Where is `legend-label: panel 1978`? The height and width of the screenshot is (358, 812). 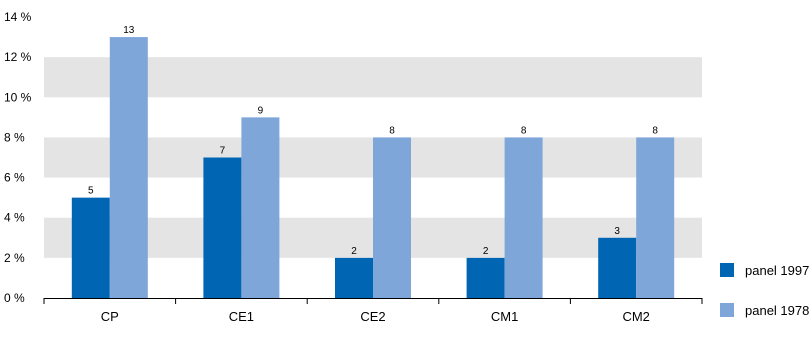
legend-label: panel 1978 is located at coordinates (777, 310).